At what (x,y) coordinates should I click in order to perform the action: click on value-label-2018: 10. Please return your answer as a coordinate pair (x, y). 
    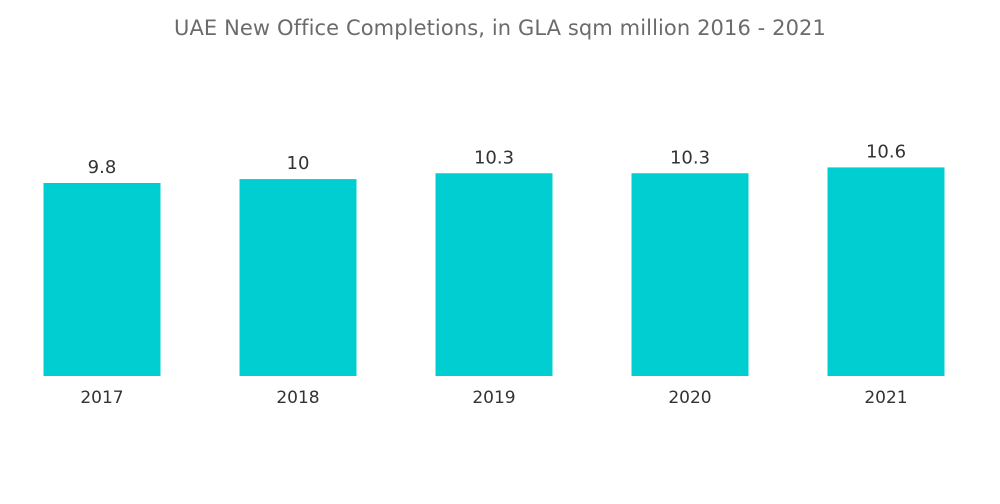
    Looking at the image, I should click on (298, 163).